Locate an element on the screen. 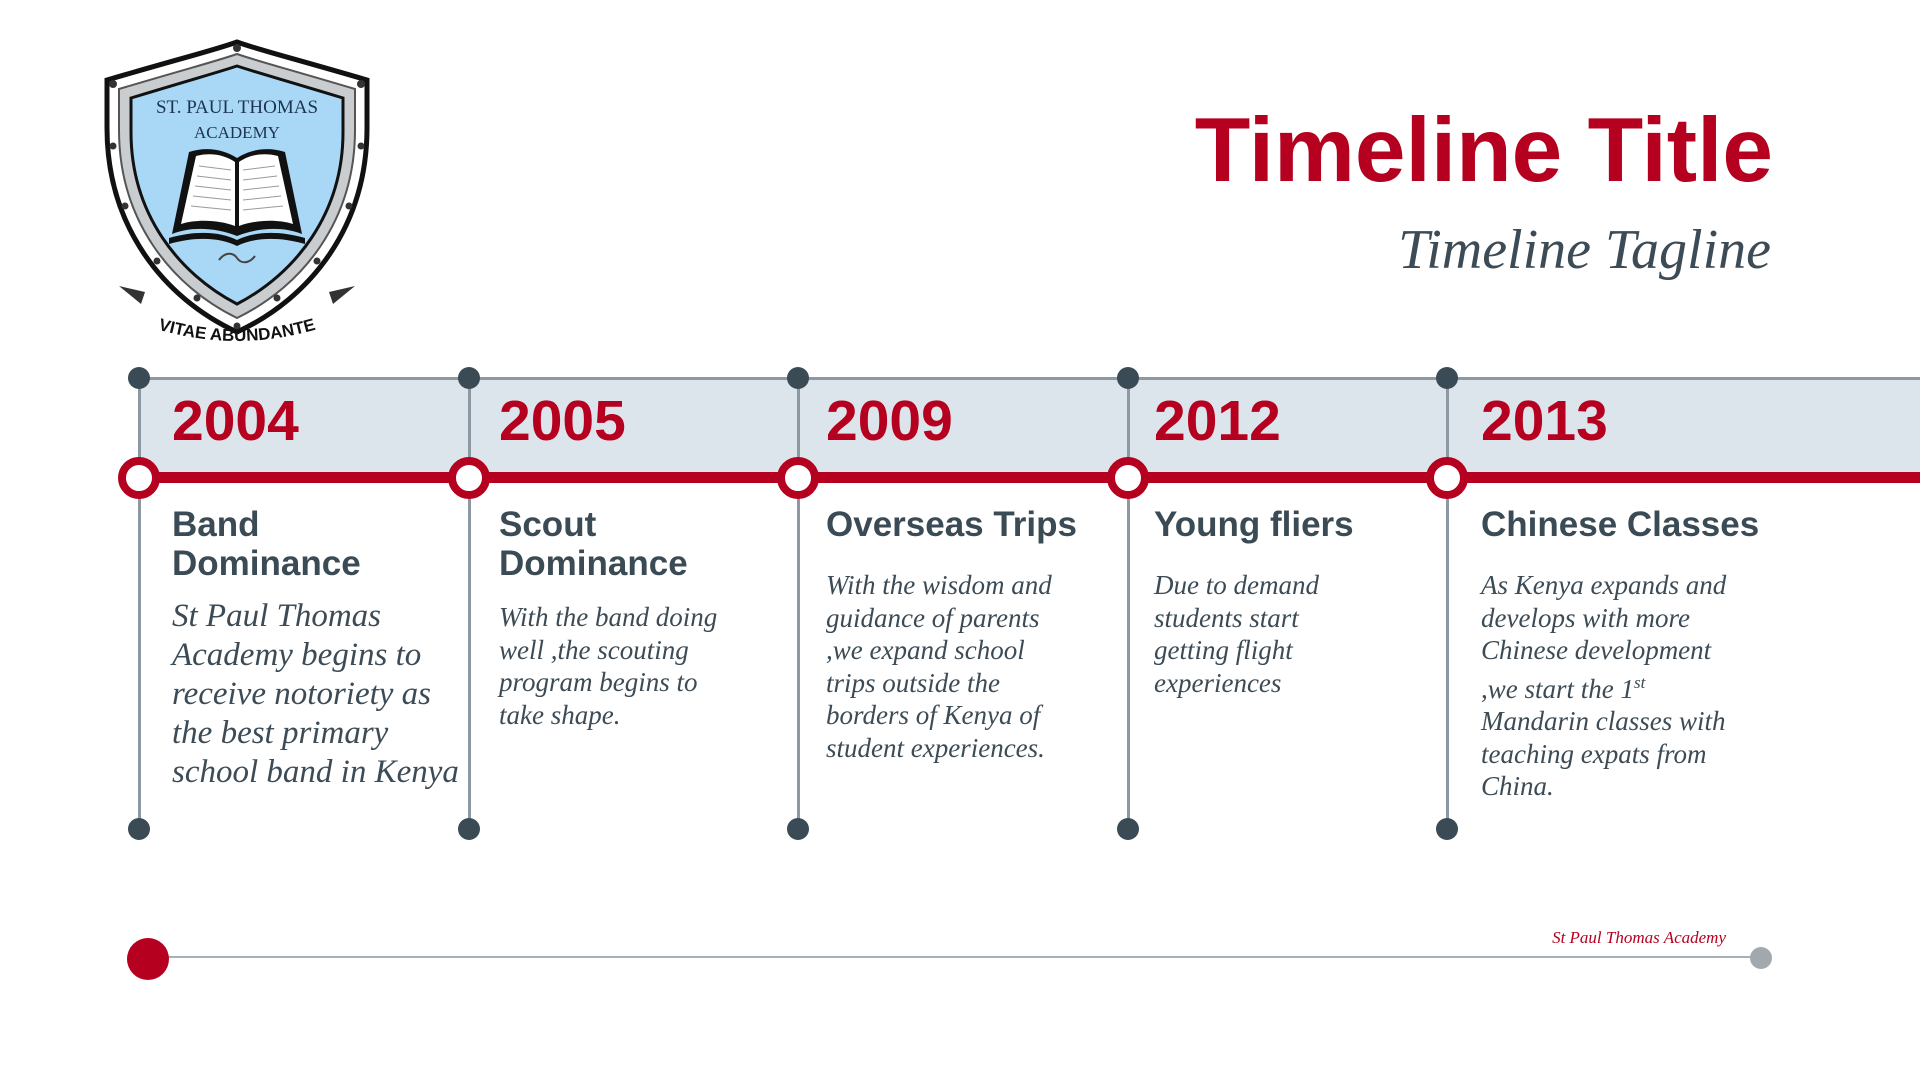  milestone-year: 2004 is located at coordinates (235, 421).